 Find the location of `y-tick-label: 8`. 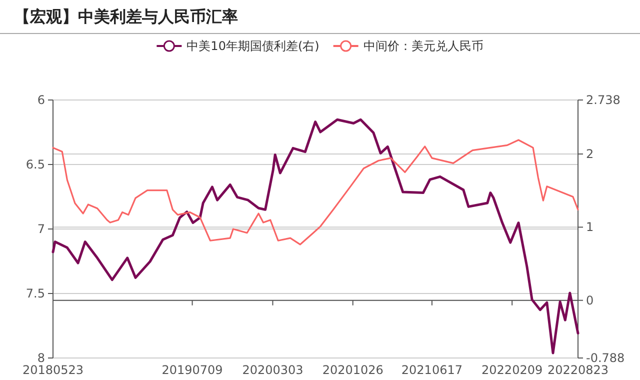

y-tick-label: 8 is located at coordinates (41, 358).